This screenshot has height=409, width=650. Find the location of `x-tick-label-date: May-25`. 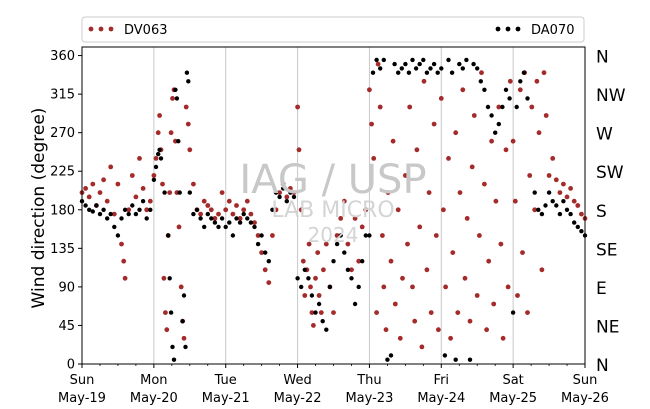

x-tick-label-date: May-25 is located at coordinates (513, 398).